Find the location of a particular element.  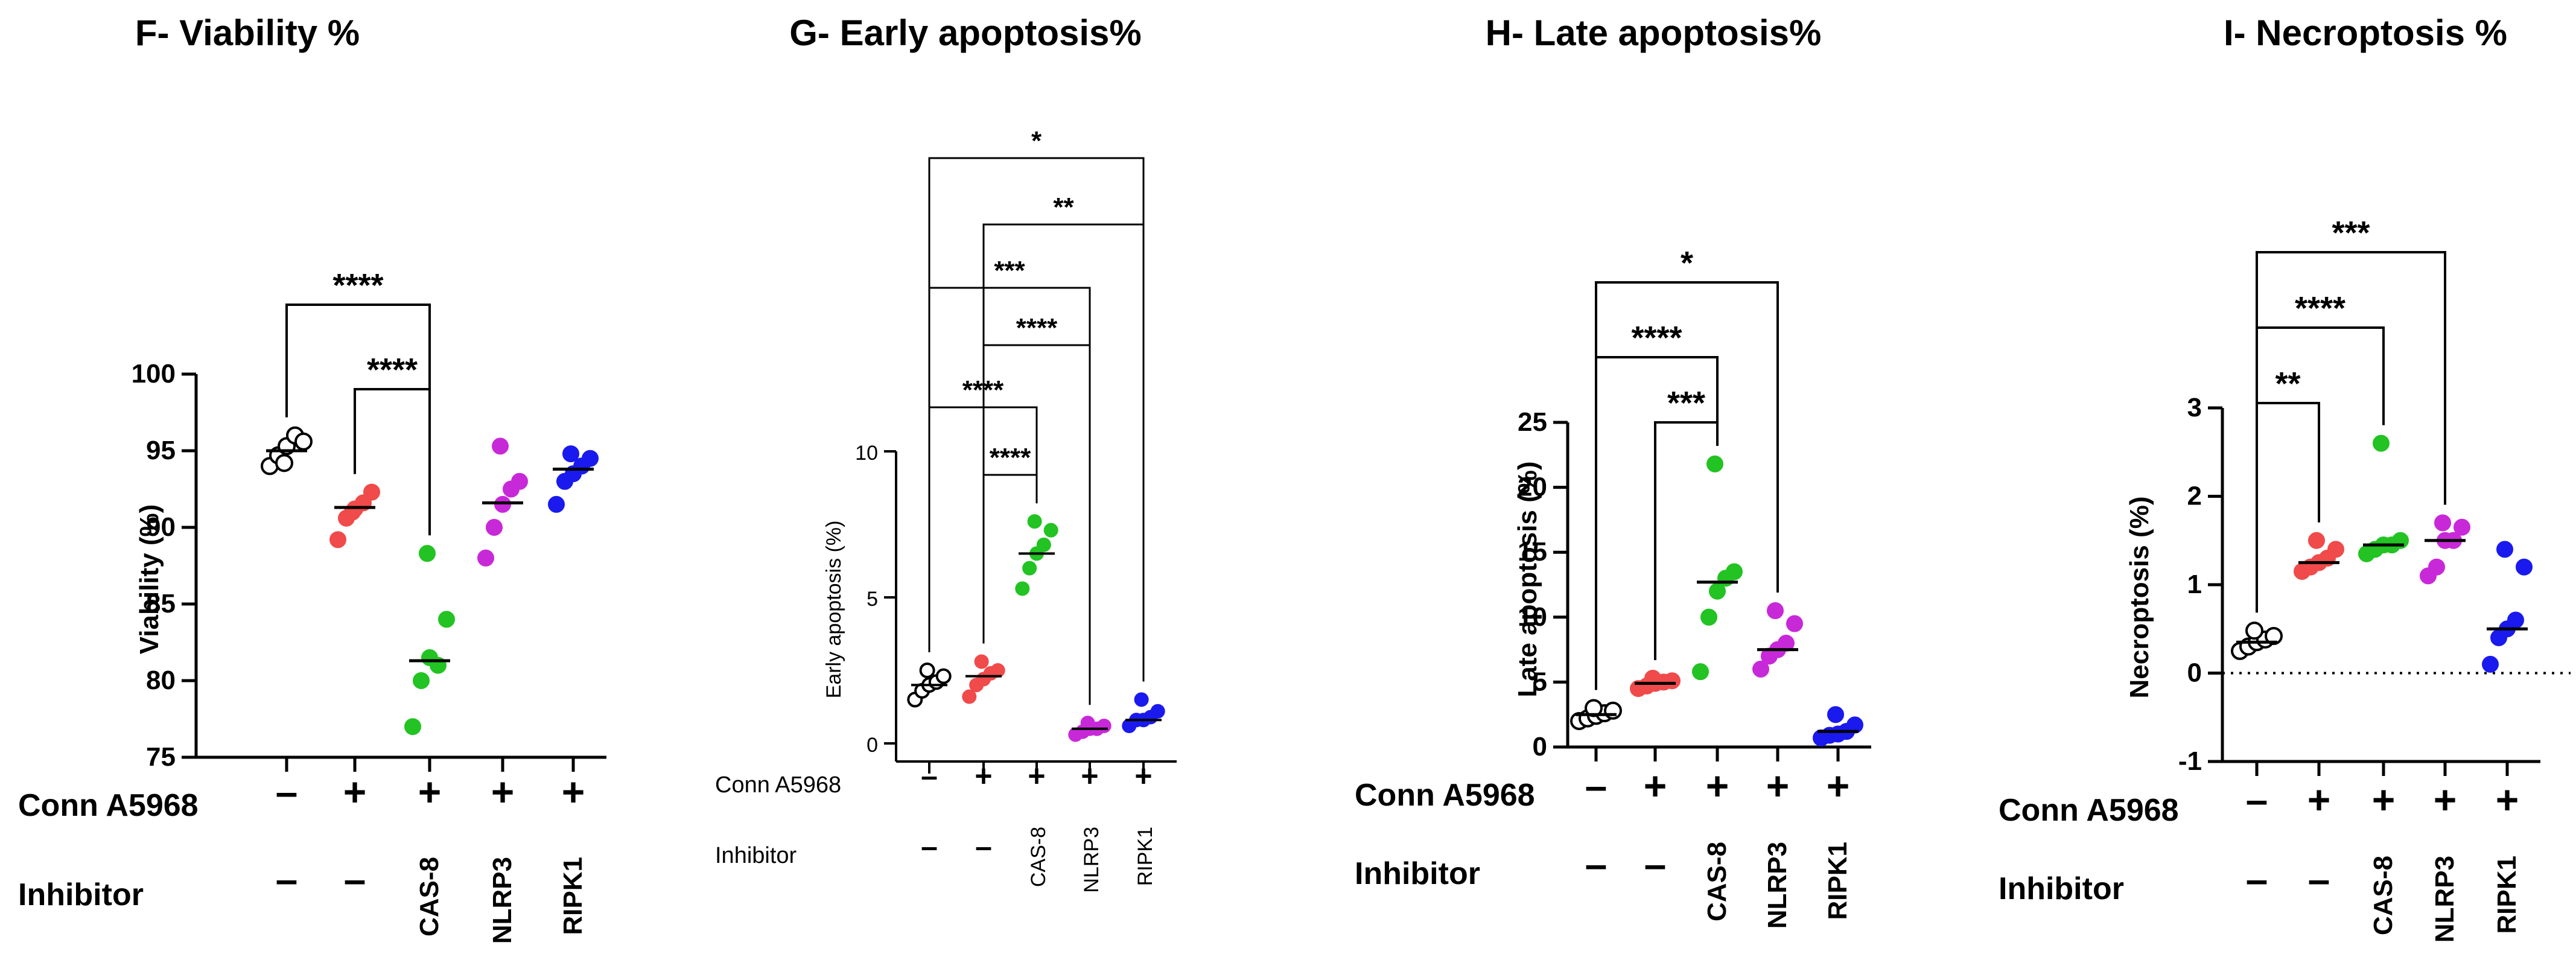

panel-g-significance-stars: *** is located at coordinates (1010, 270).